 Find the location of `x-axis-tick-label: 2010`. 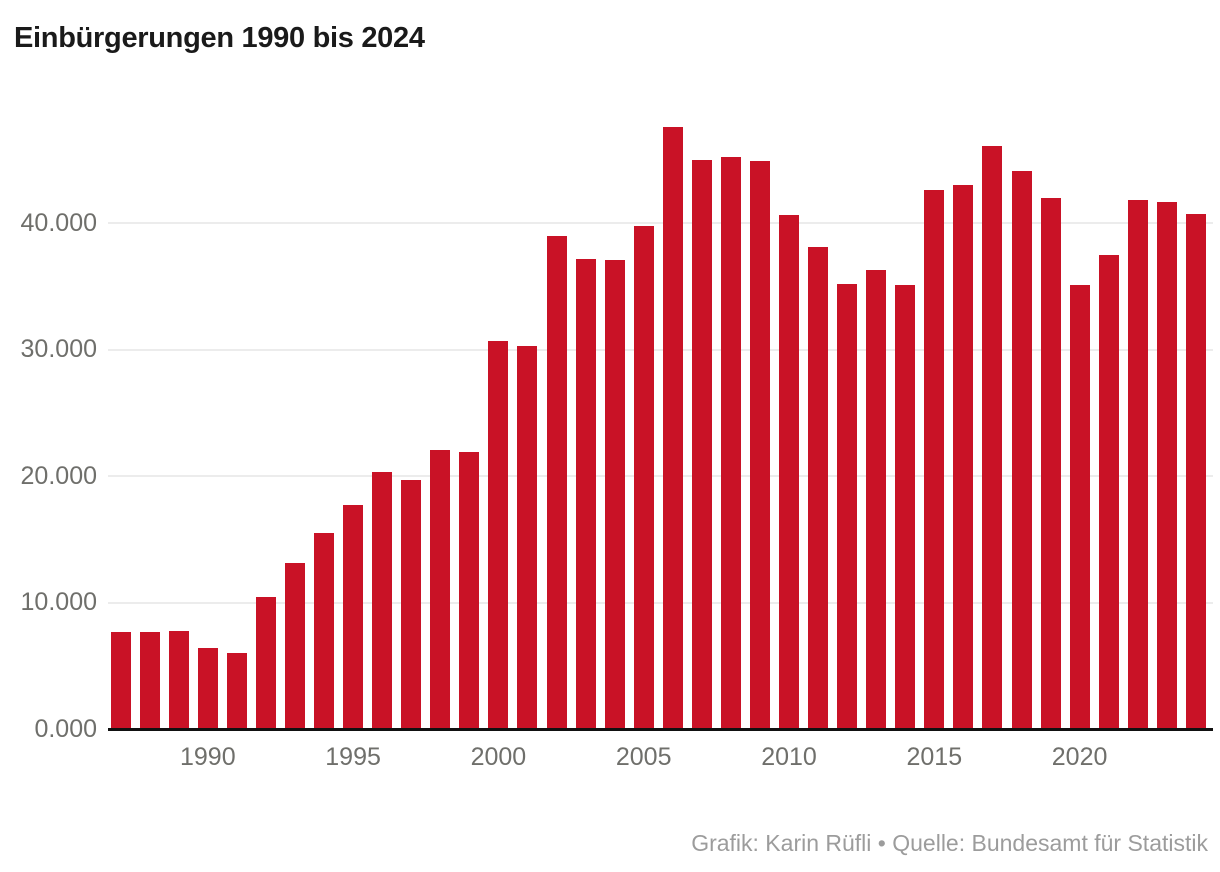

x-axis-tick-label: 2010 is located at coordinates (789, 757).